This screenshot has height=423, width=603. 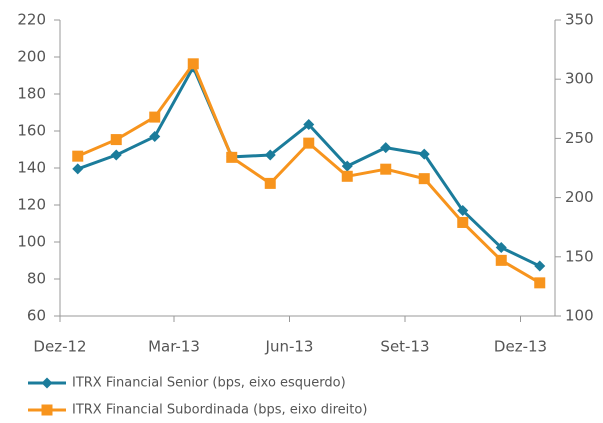 What do you see at coordinates (31, 242) in the screenshot?
I see `y-tick-label: 100` at bounding box center [31, 242].